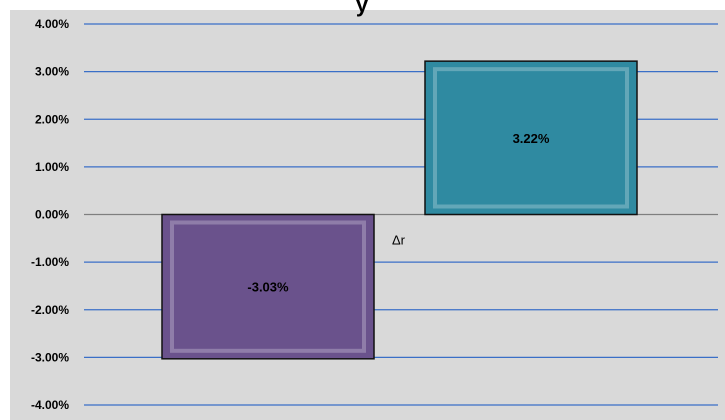 This screenshot has height=420, width=725. I want to click on data-label: -3.03%, so click(268, 287).